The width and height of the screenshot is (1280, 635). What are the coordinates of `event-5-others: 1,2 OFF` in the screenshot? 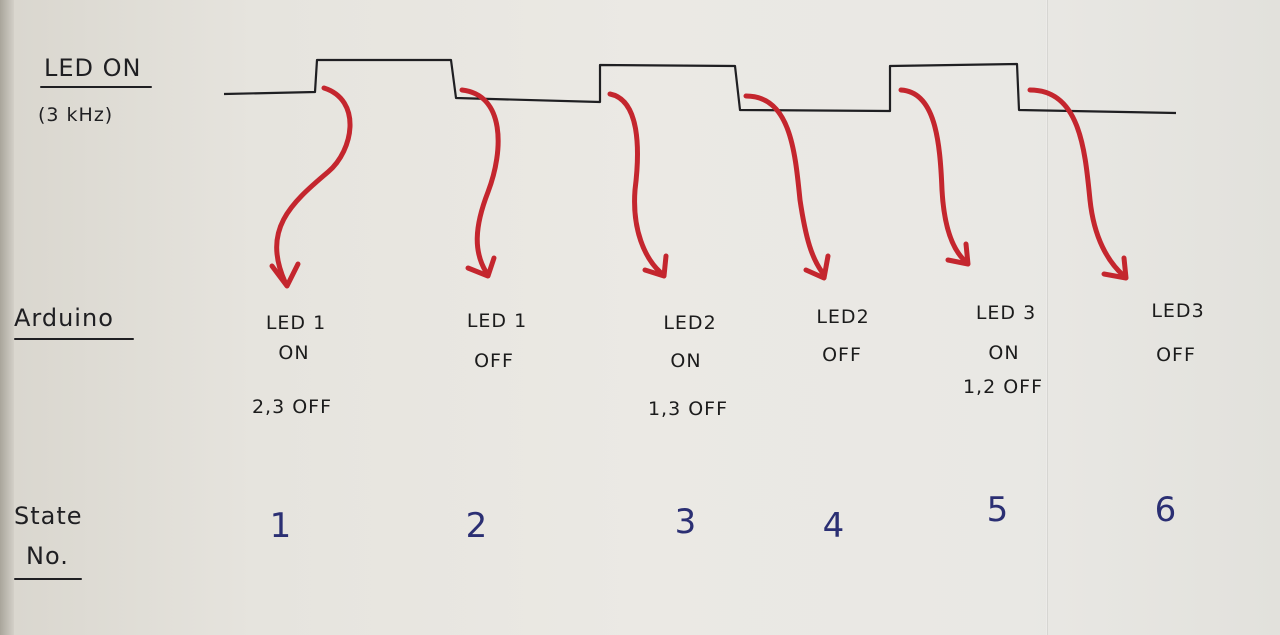 It's located at (1003, 387).